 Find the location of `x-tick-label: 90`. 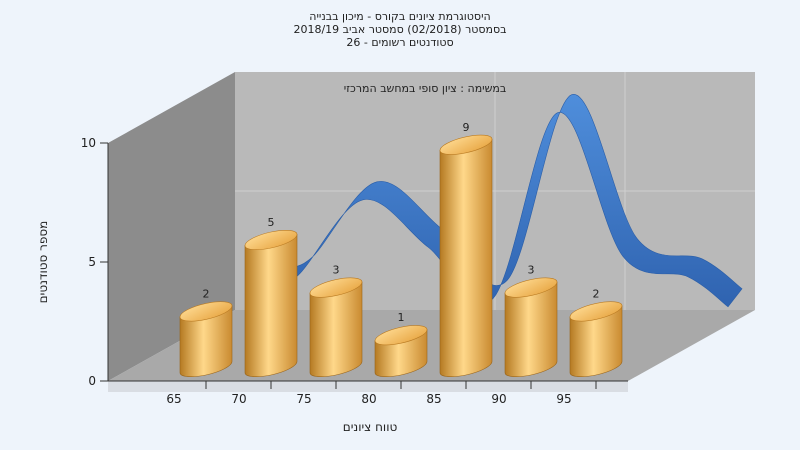

x-tick-label: 90 is located at coordinates (498, 399).